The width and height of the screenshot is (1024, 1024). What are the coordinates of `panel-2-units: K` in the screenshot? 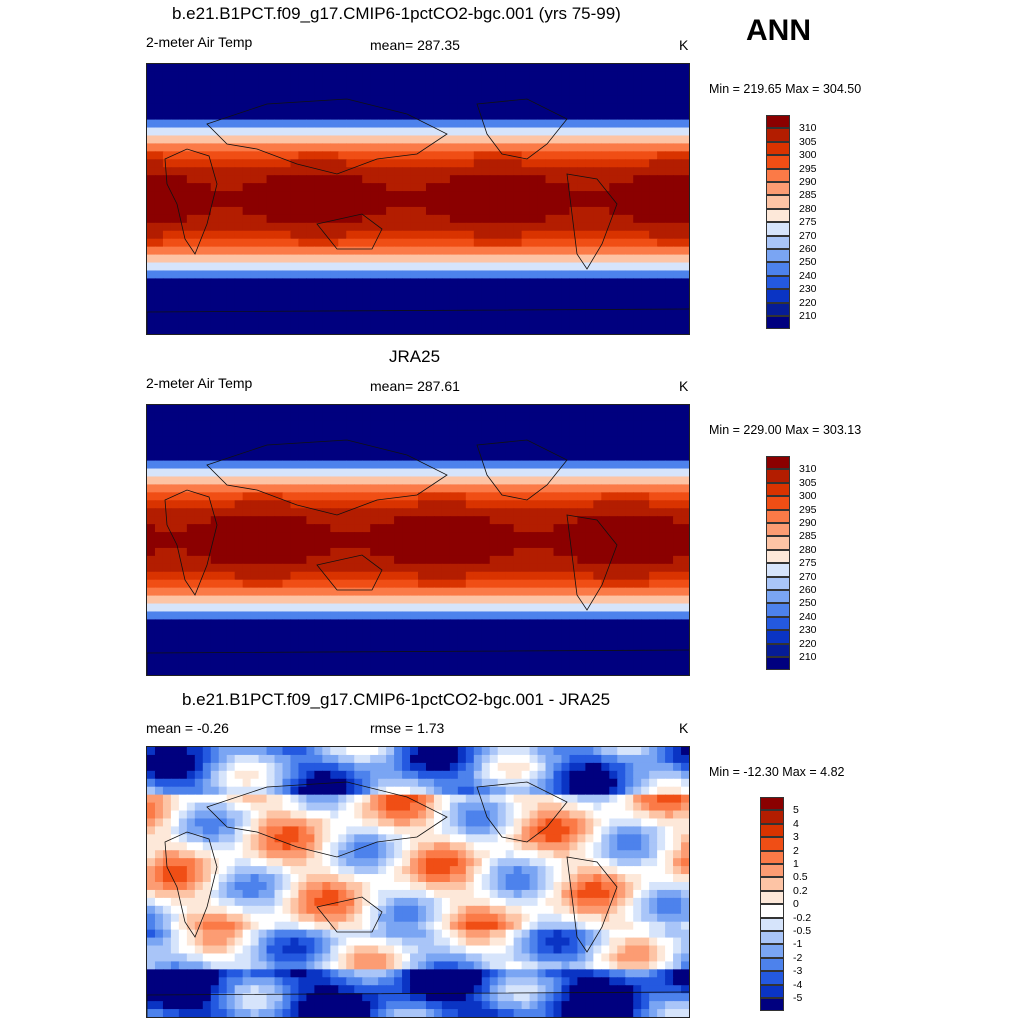 It's located at (684, 386).